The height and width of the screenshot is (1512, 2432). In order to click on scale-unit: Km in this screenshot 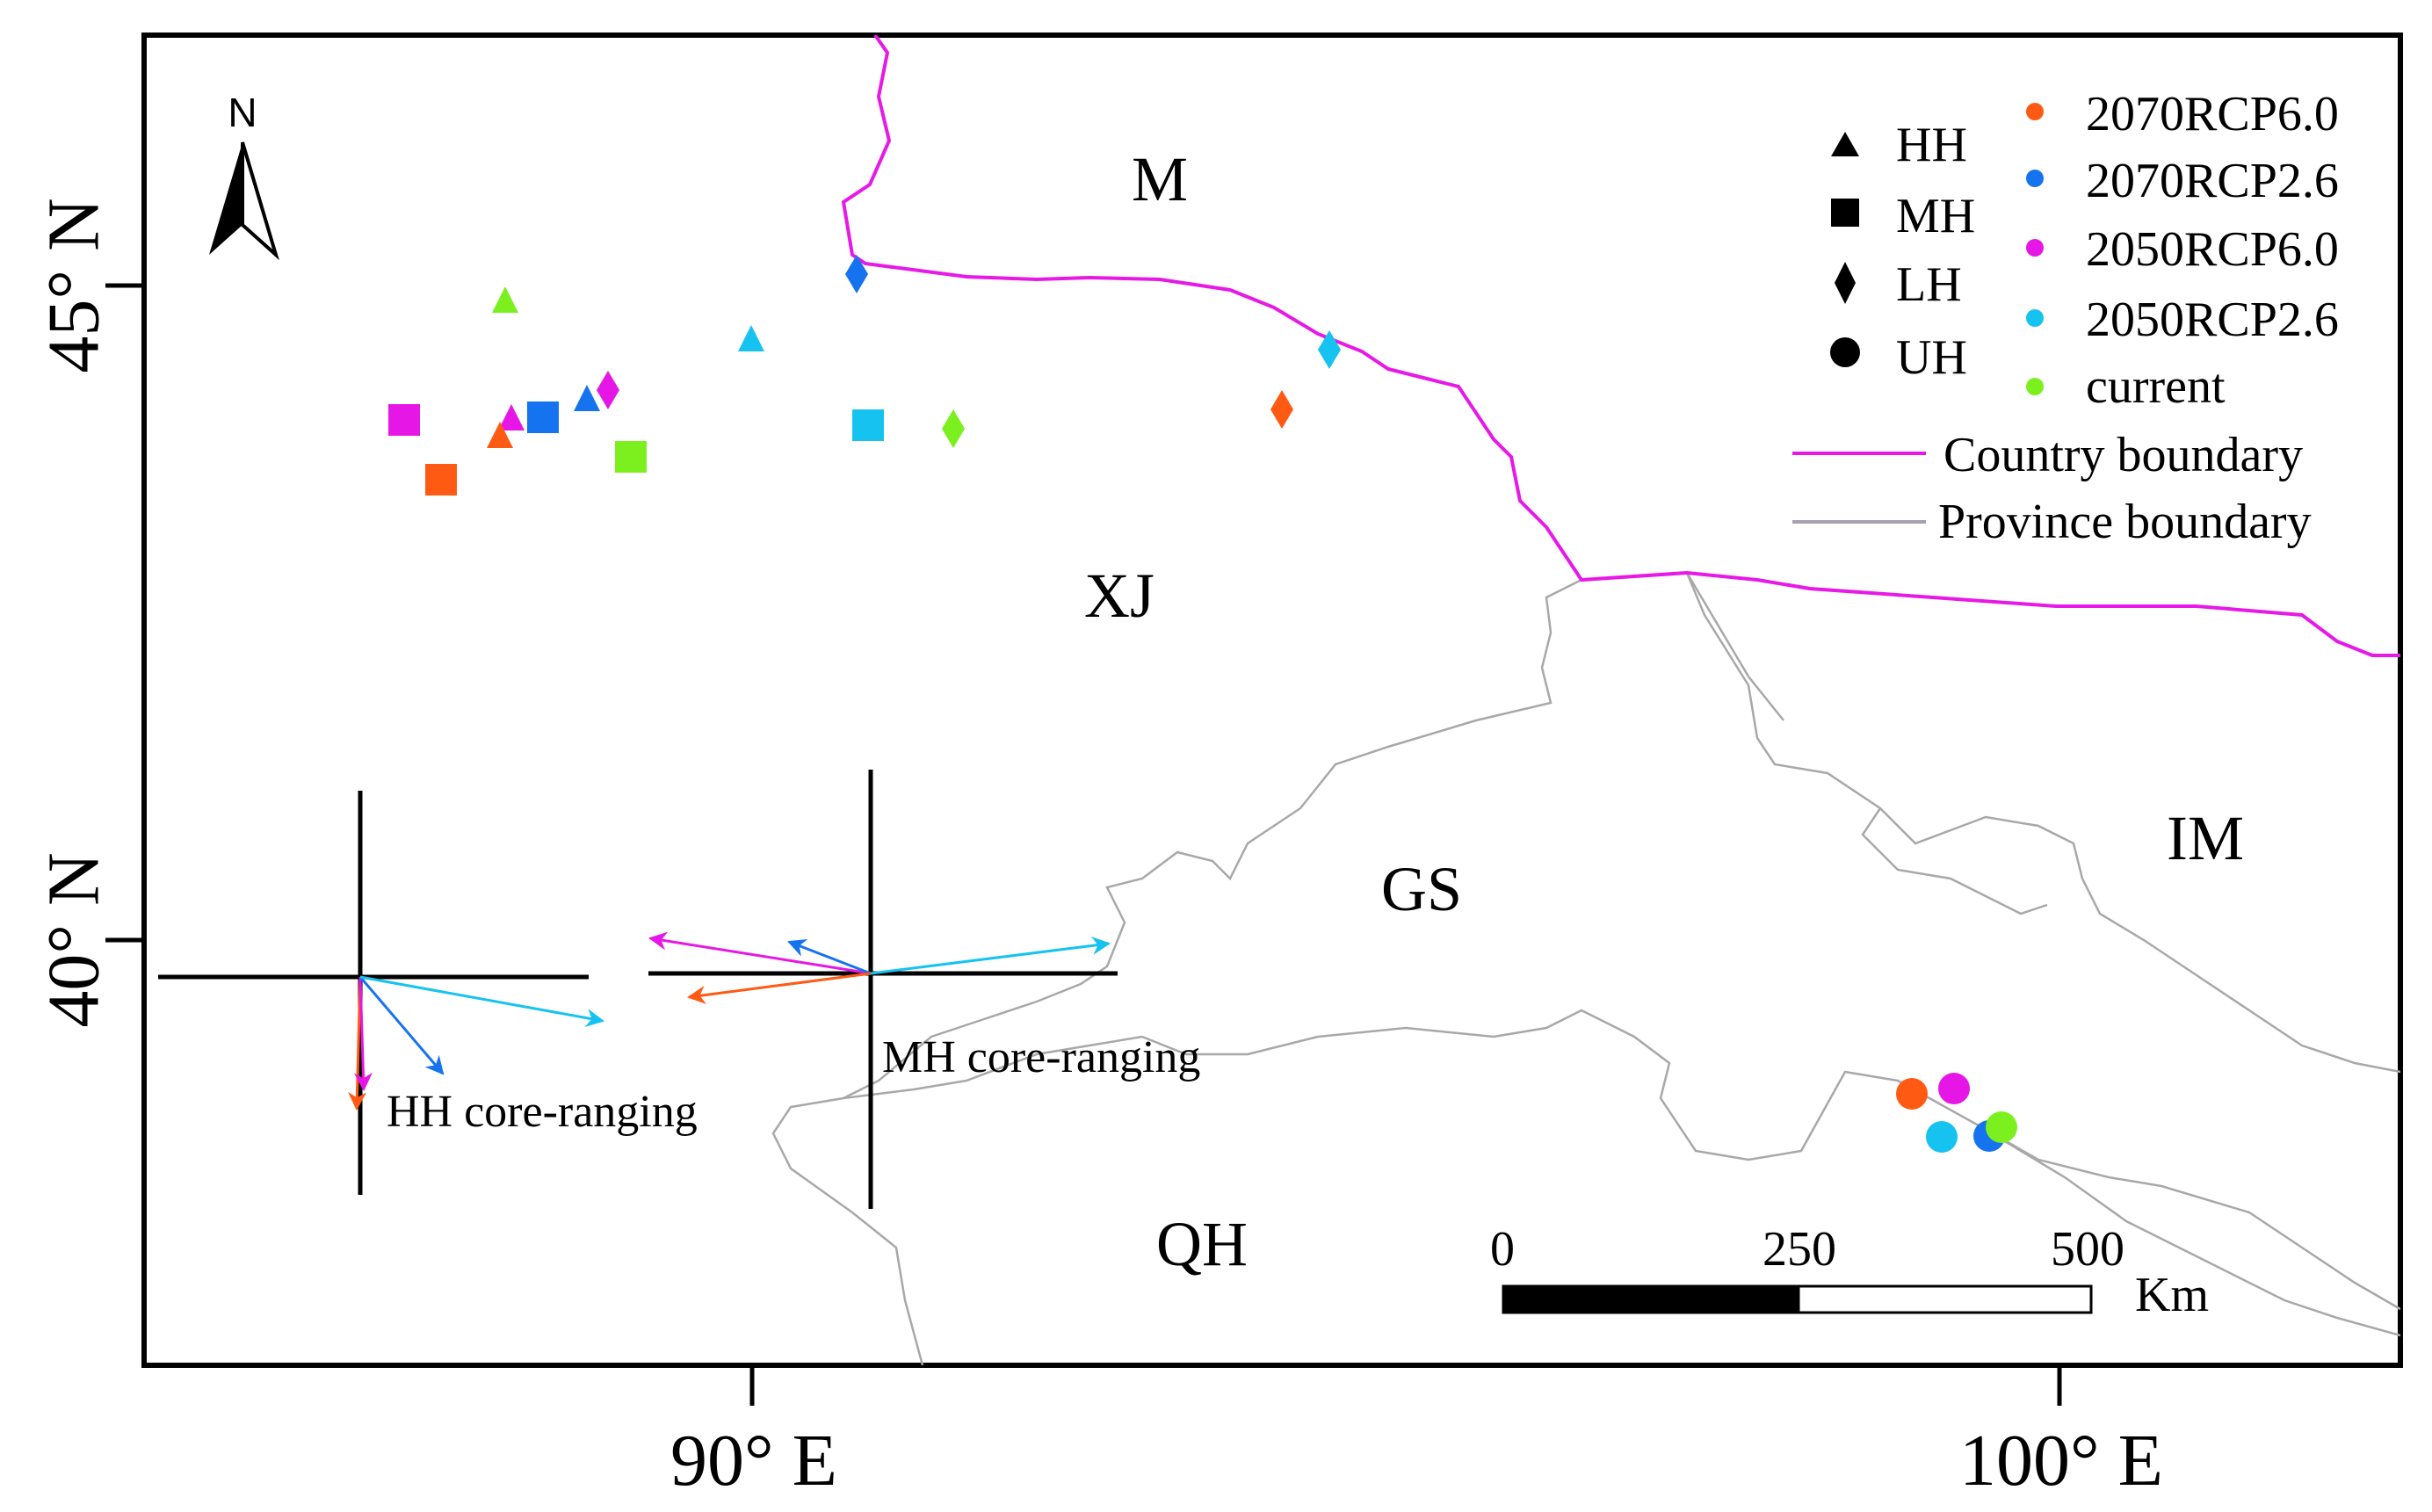, I will do `click(2172, 1295)`.